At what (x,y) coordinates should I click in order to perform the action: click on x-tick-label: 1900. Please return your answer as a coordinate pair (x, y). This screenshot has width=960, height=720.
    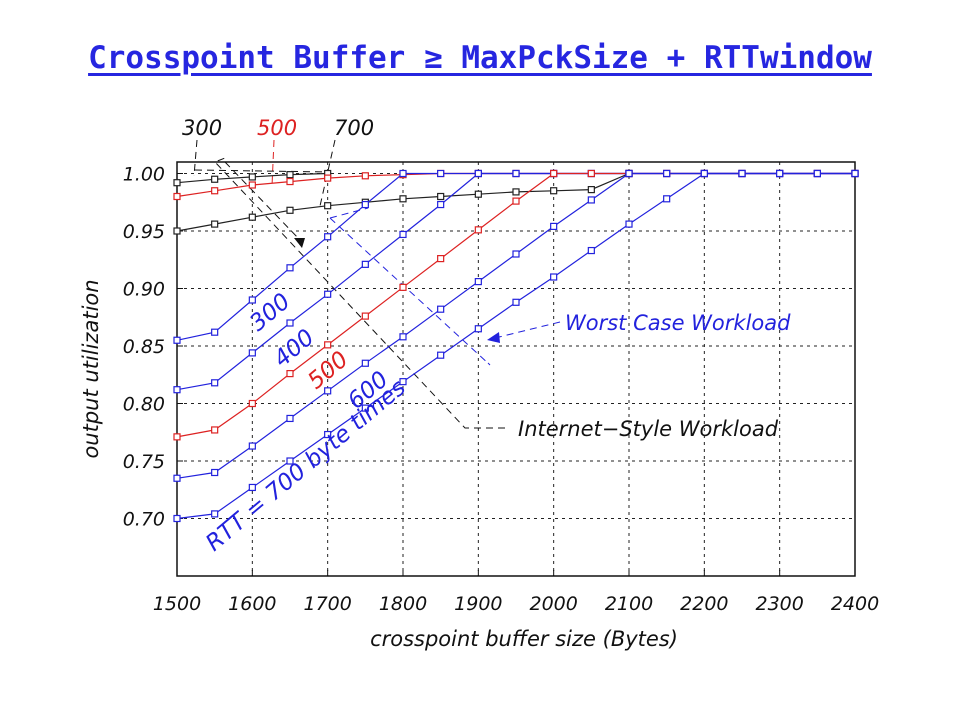
    Looking at the image, I should click on (478, 604).